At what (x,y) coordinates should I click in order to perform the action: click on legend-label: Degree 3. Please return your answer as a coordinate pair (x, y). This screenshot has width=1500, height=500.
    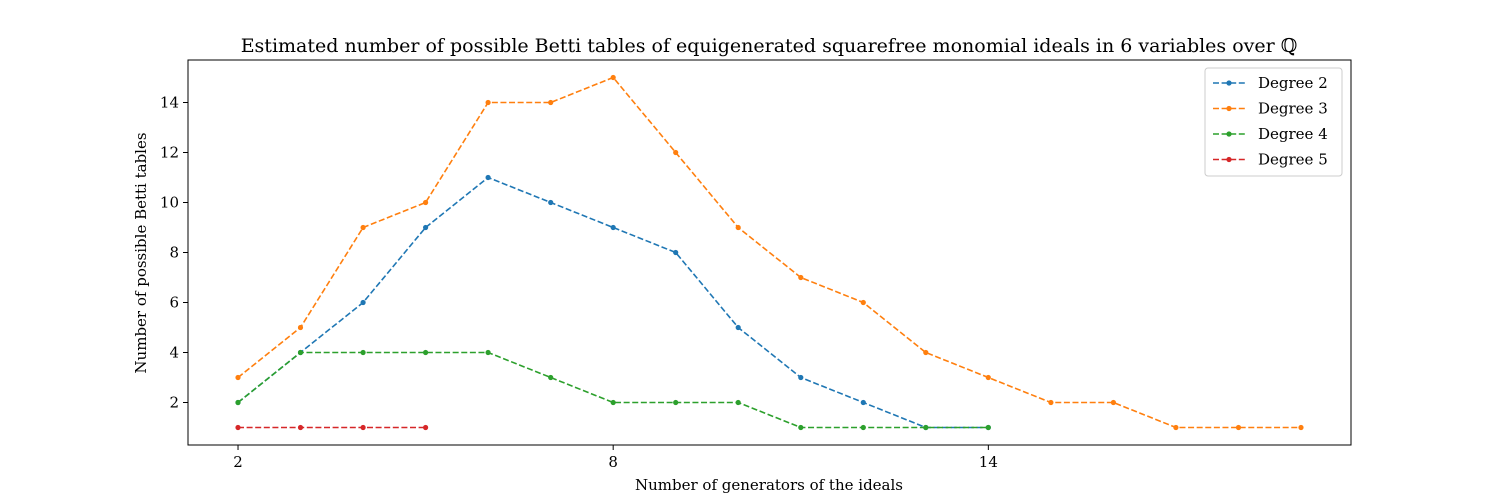
    Looking at the image, I should click on (1293, 109).